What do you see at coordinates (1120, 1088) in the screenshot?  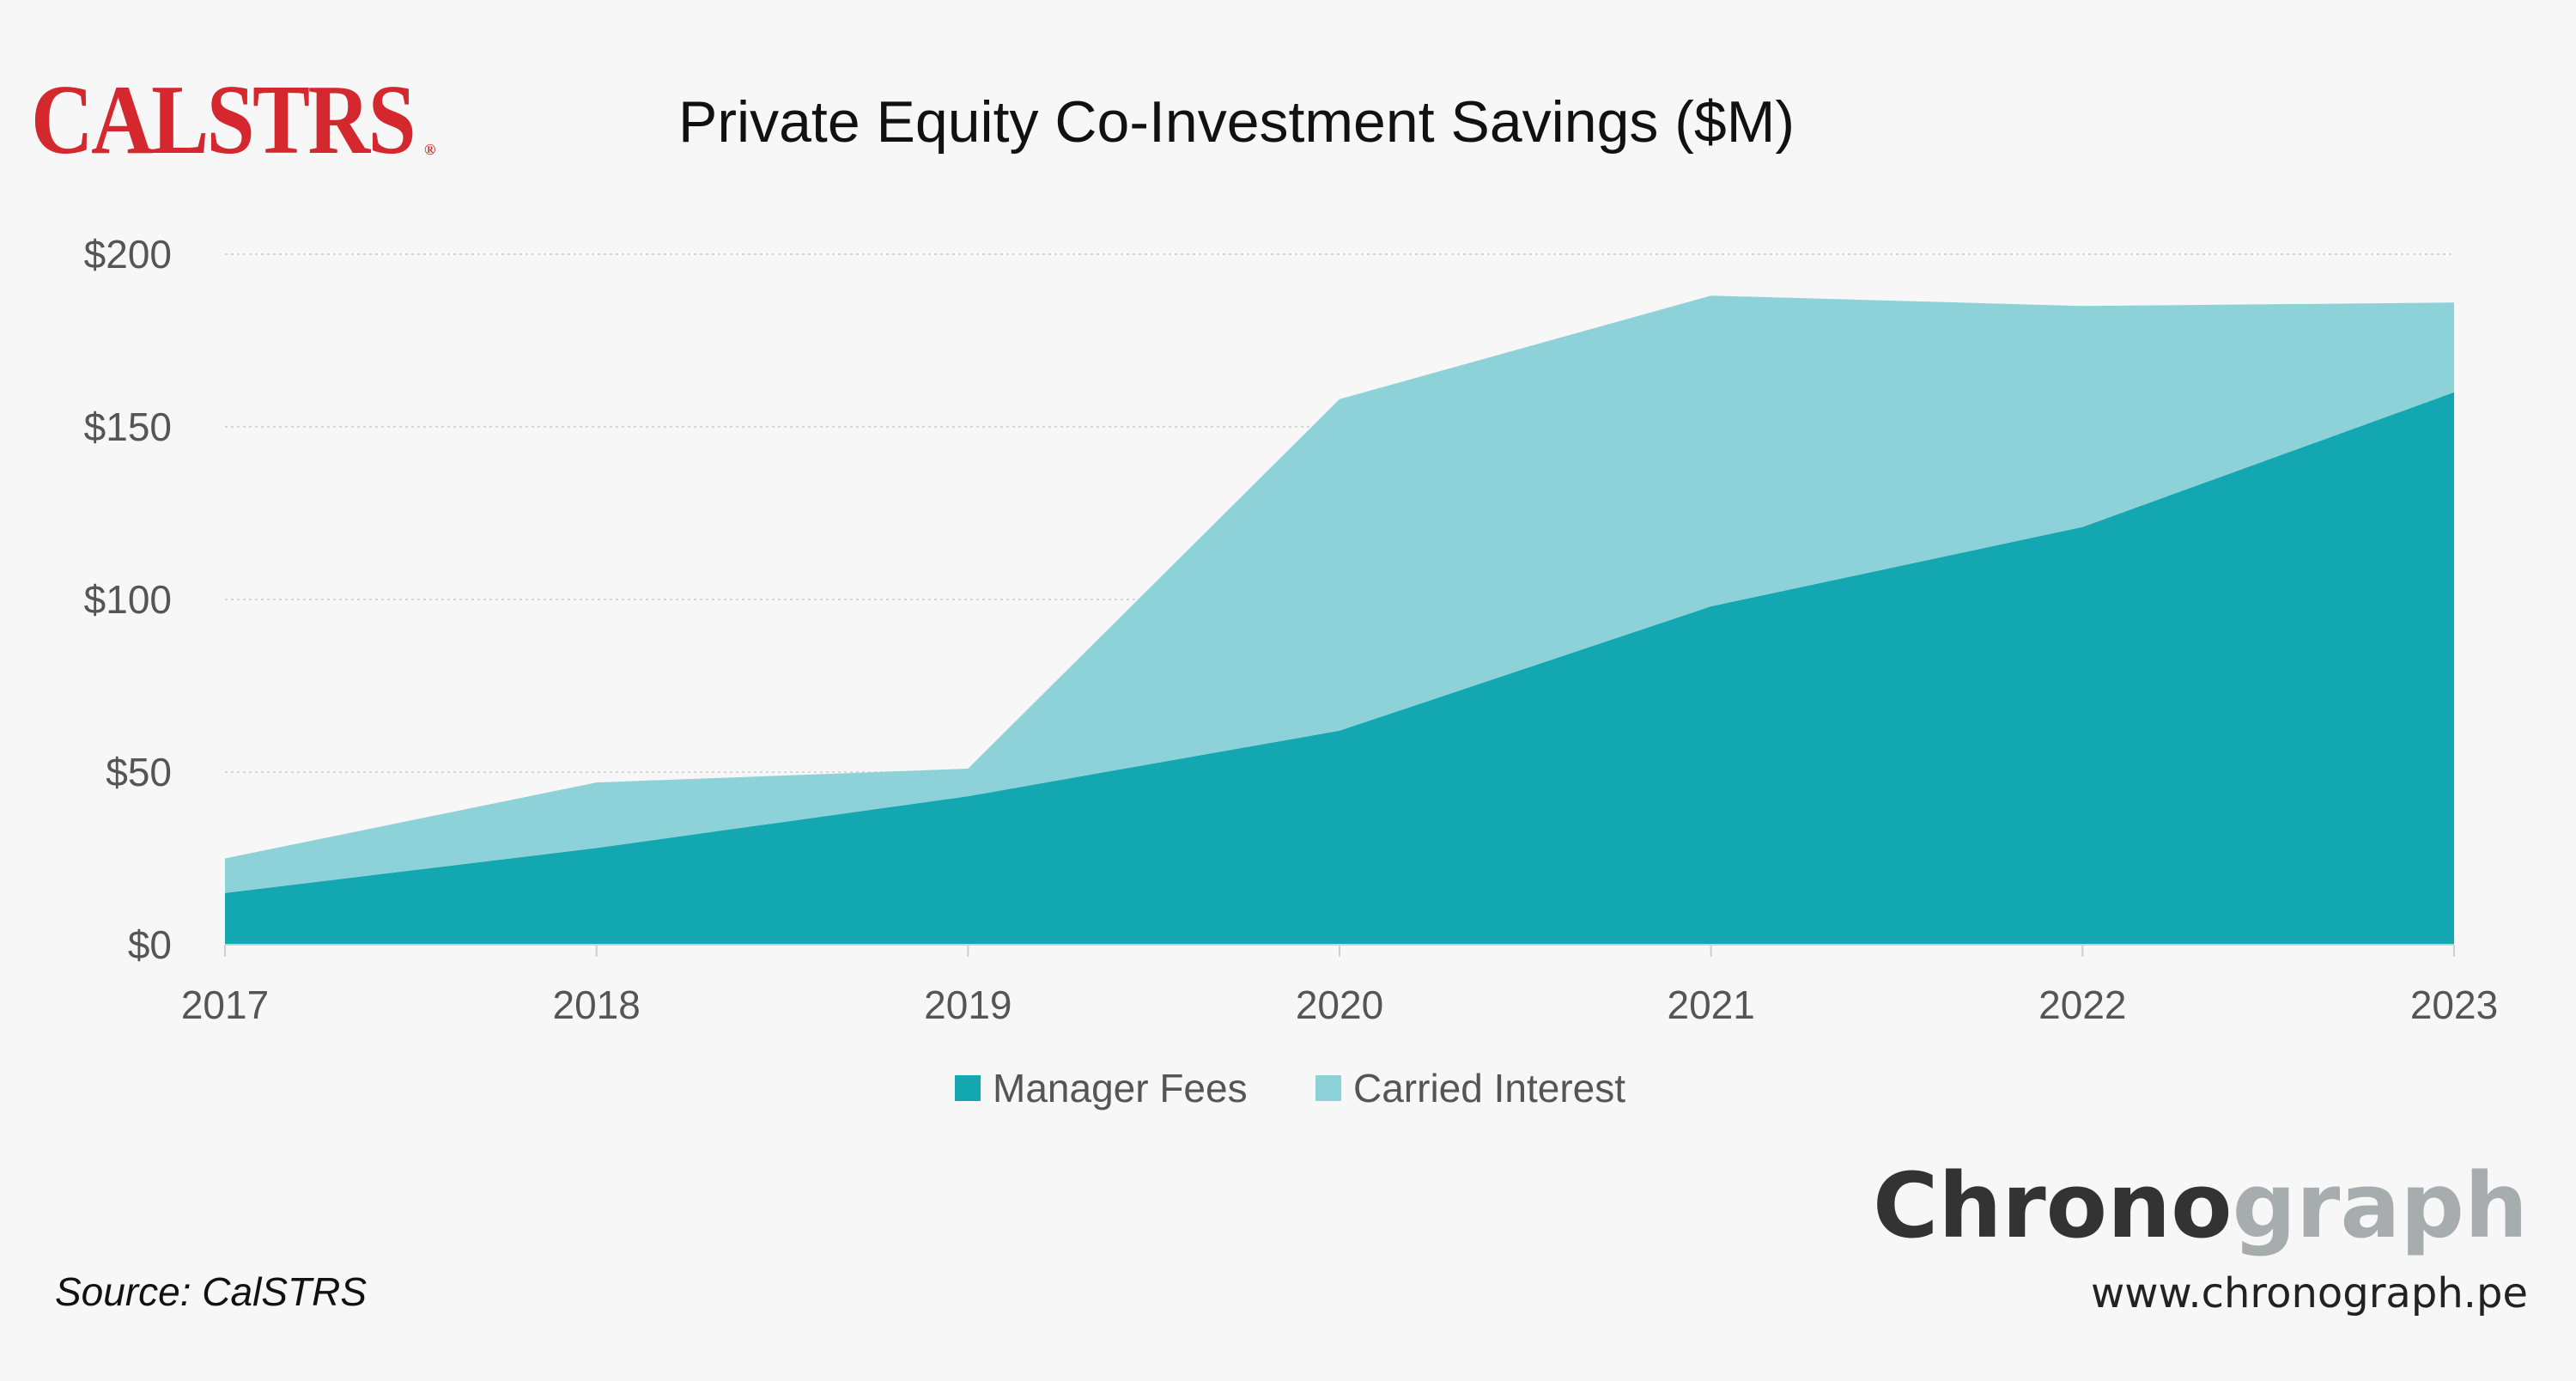 I see `legend-label: Manager Fees` at bounding box center [1120, 1088].